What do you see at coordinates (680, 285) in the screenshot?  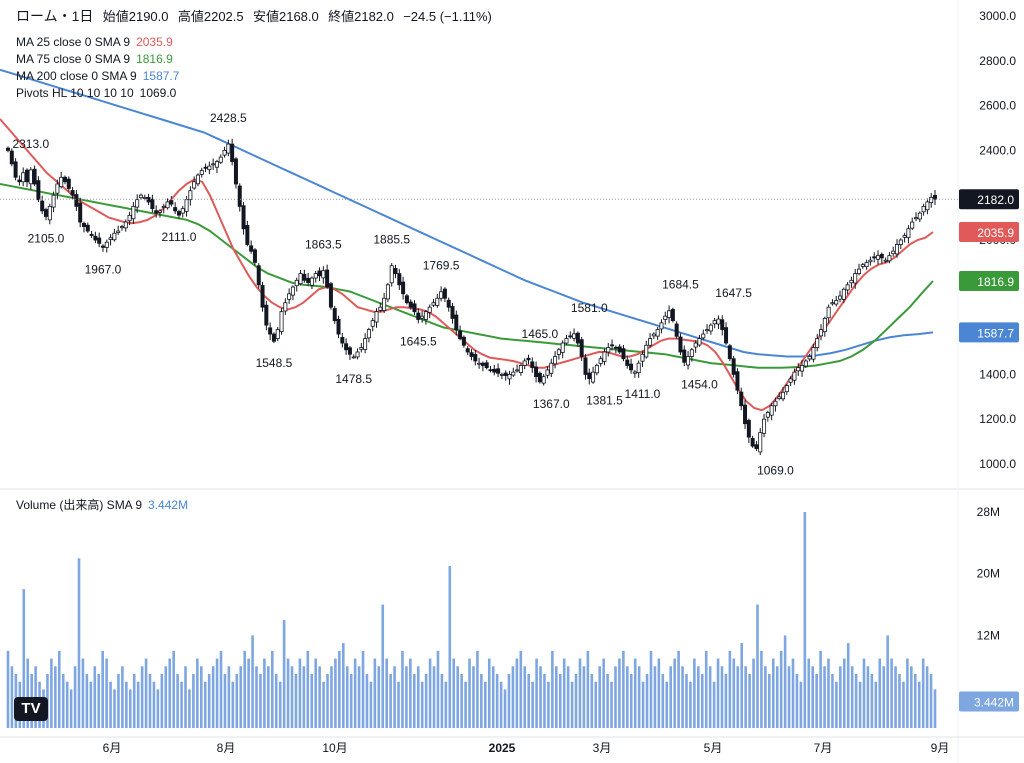 I see `pivot-label: 1684.5` at bounding box center [680, 285].